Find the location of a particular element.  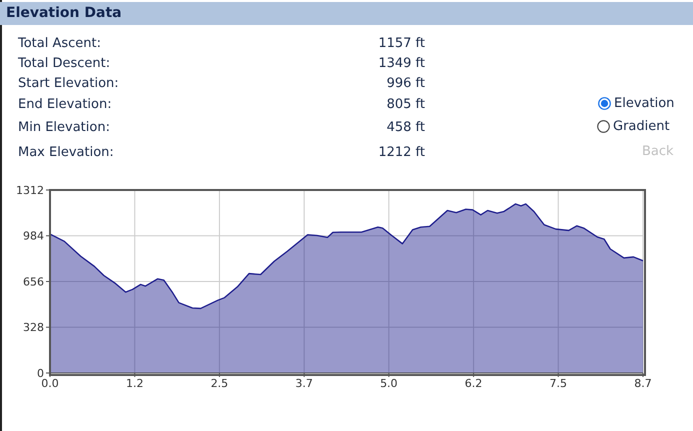

x-tick-label: 6.2 is located at coordinates (473, 383).